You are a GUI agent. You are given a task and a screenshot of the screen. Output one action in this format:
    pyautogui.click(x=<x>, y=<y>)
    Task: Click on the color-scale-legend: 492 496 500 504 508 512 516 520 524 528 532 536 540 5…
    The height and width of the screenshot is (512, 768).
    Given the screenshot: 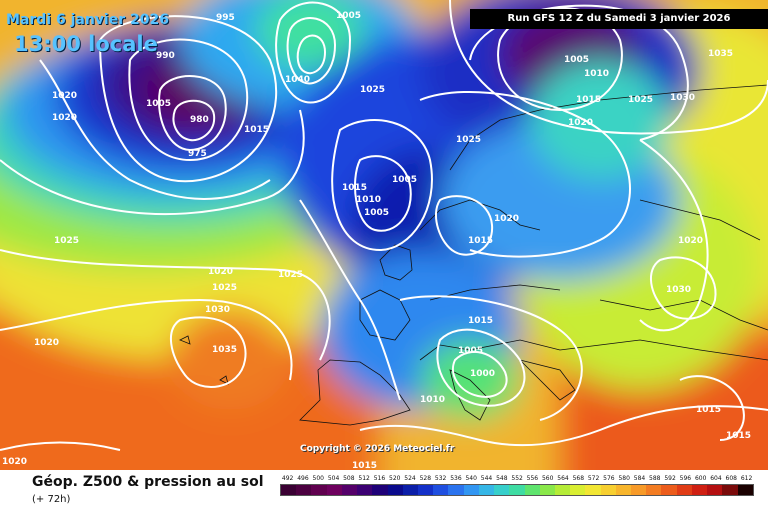 What is the action you would take?
    pyautogui.click(x=517, y=486)
    